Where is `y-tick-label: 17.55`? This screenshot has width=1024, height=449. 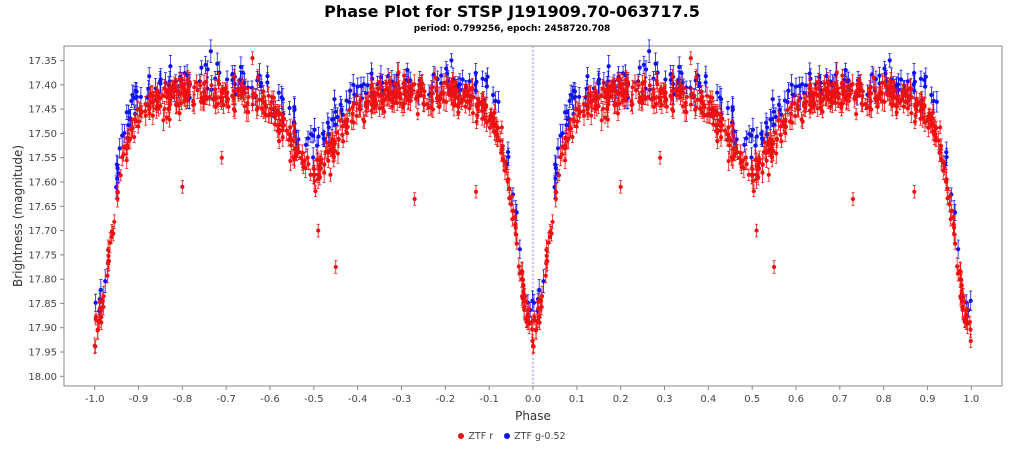
y-tick-label: 17.55 is located at coordinates (42, 158).